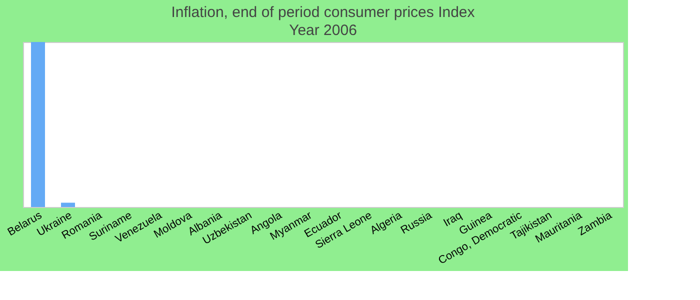  What do you see at coordinates (323, 30) in the screenshot?
I see `chart-subtitle: Year 2006` at bounding box center [323, 30].